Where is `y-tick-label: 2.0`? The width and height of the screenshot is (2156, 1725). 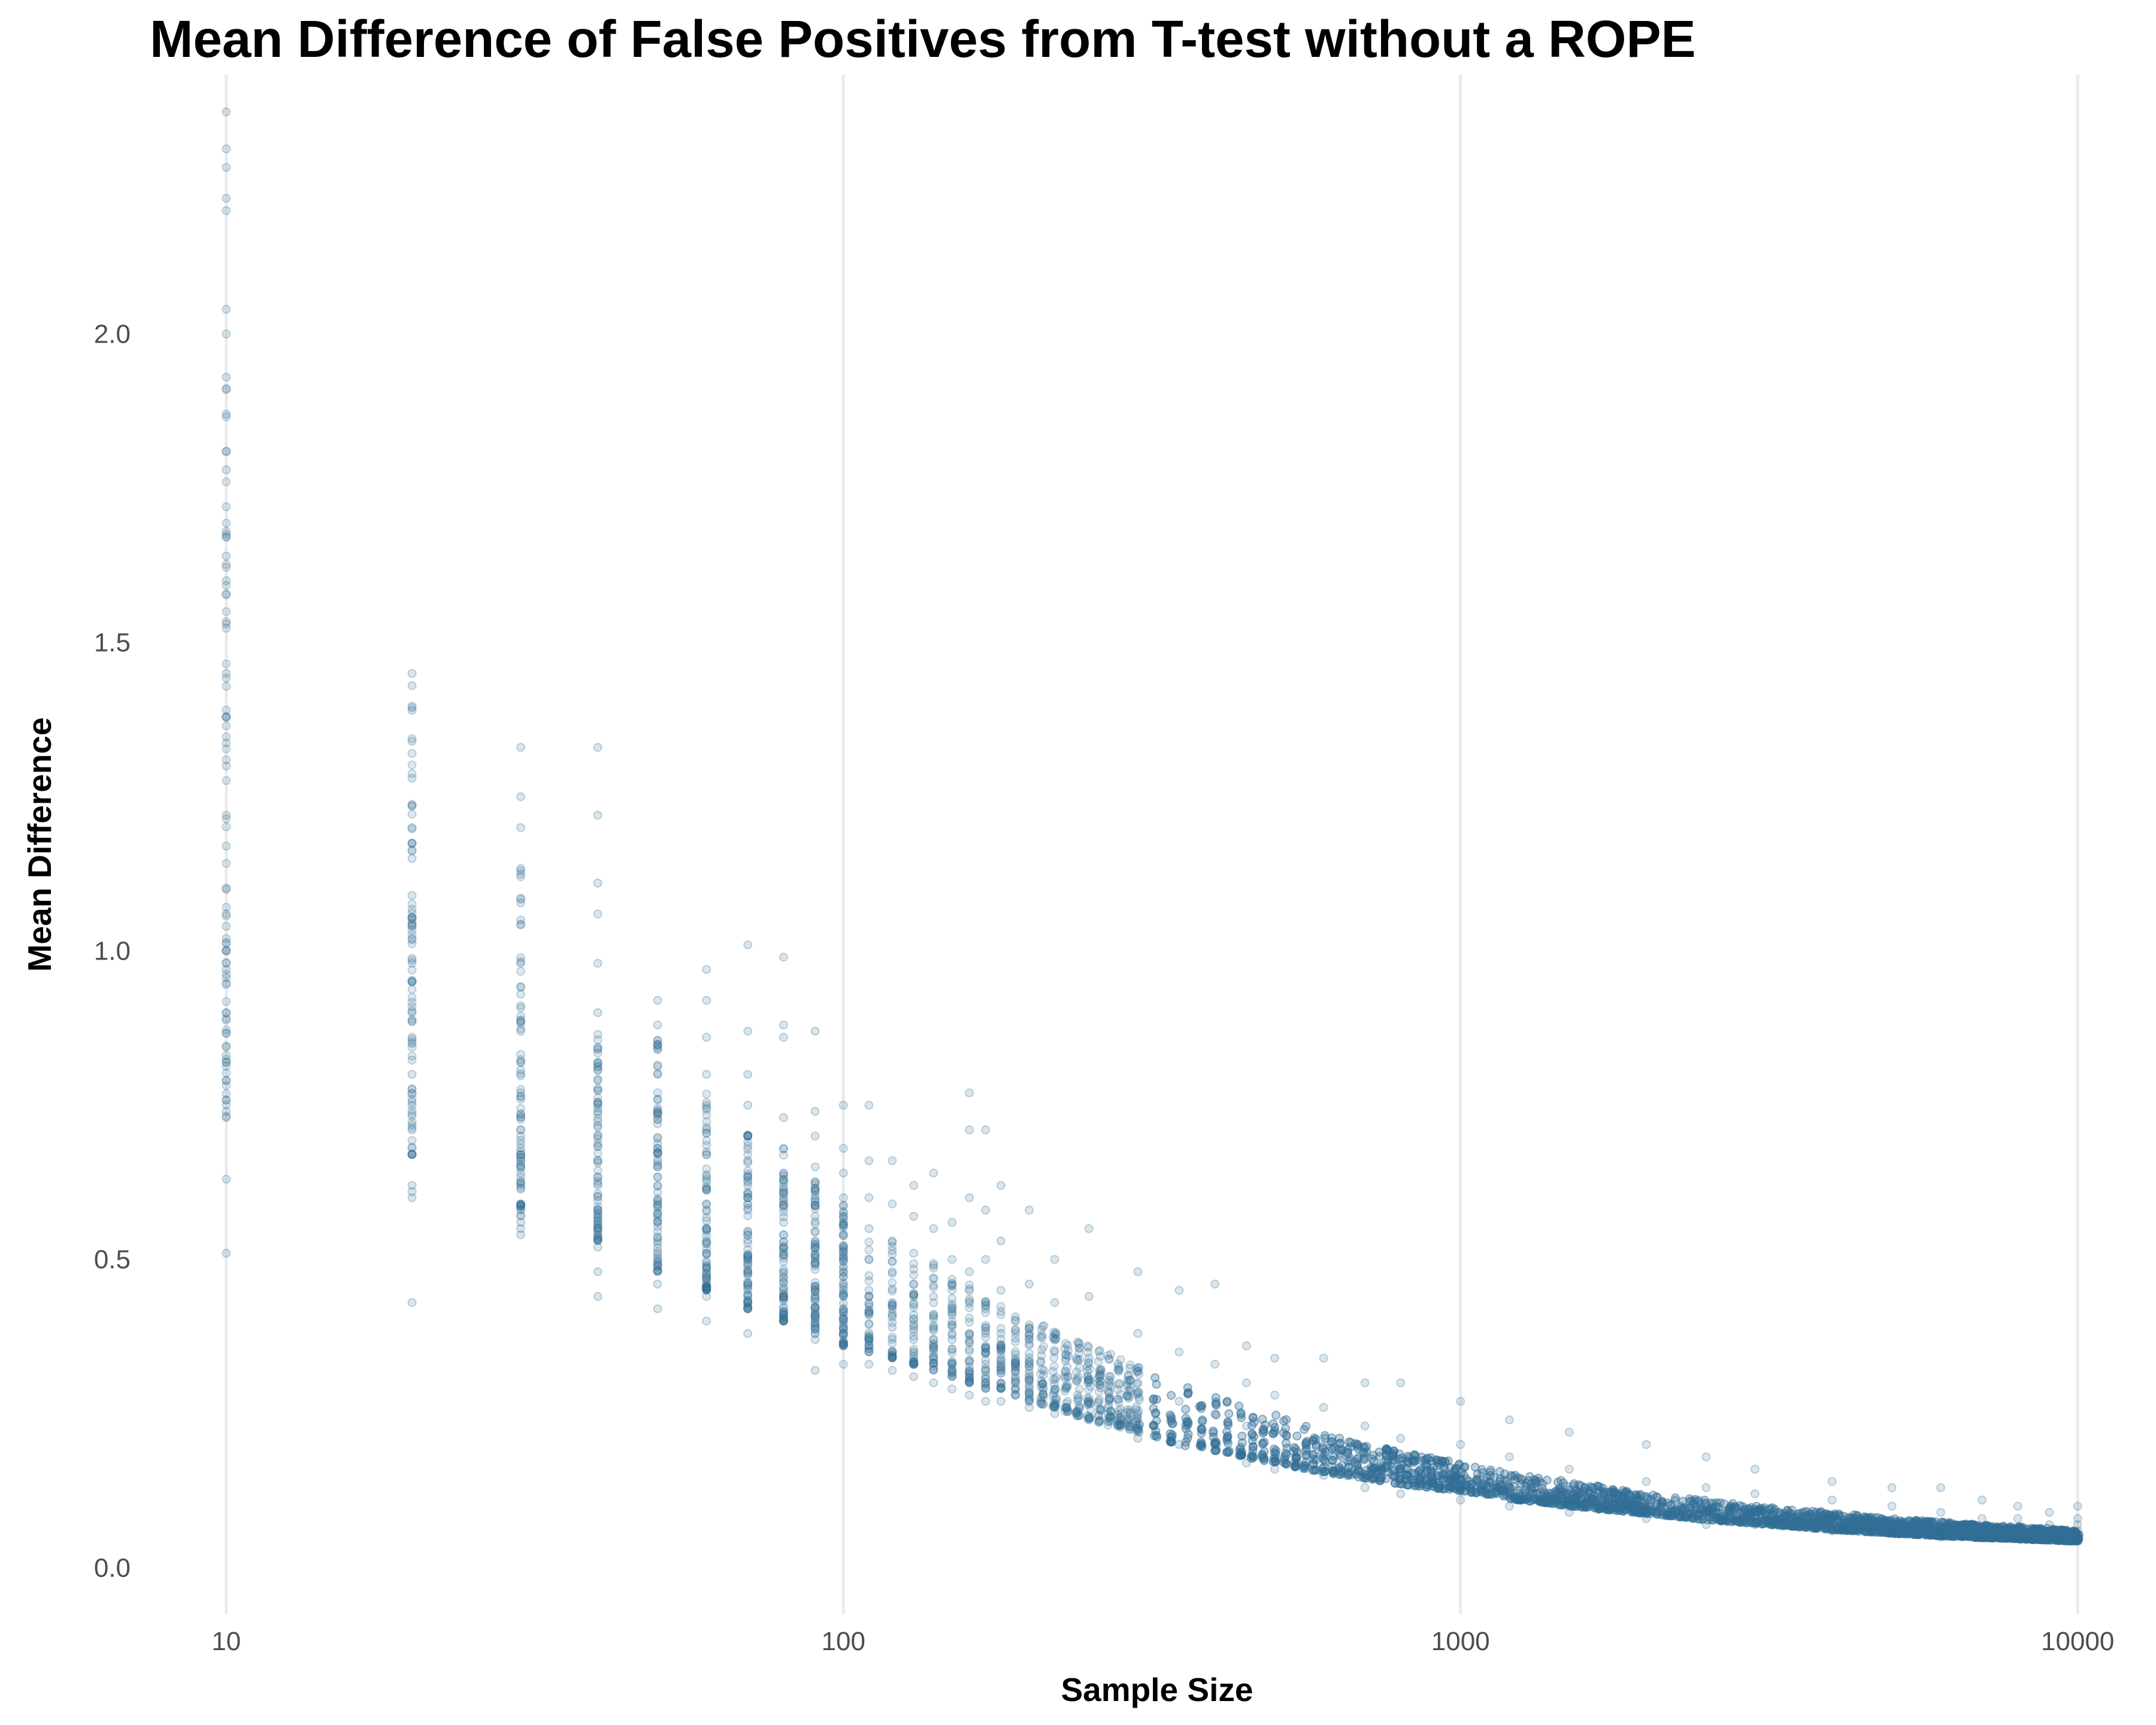 y-tick-label: 2.0 is located at coordinates (113, 334).